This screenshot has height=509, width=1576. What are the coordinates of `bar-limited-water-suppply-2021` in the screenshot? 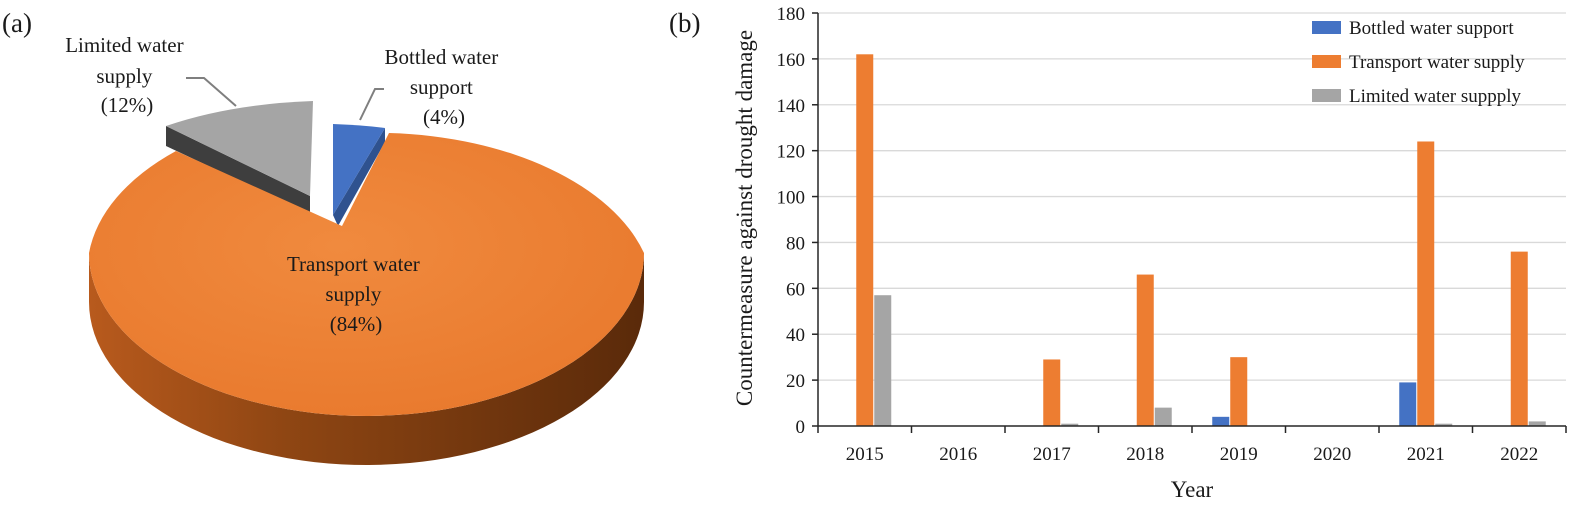 It's located at (1444, 424).